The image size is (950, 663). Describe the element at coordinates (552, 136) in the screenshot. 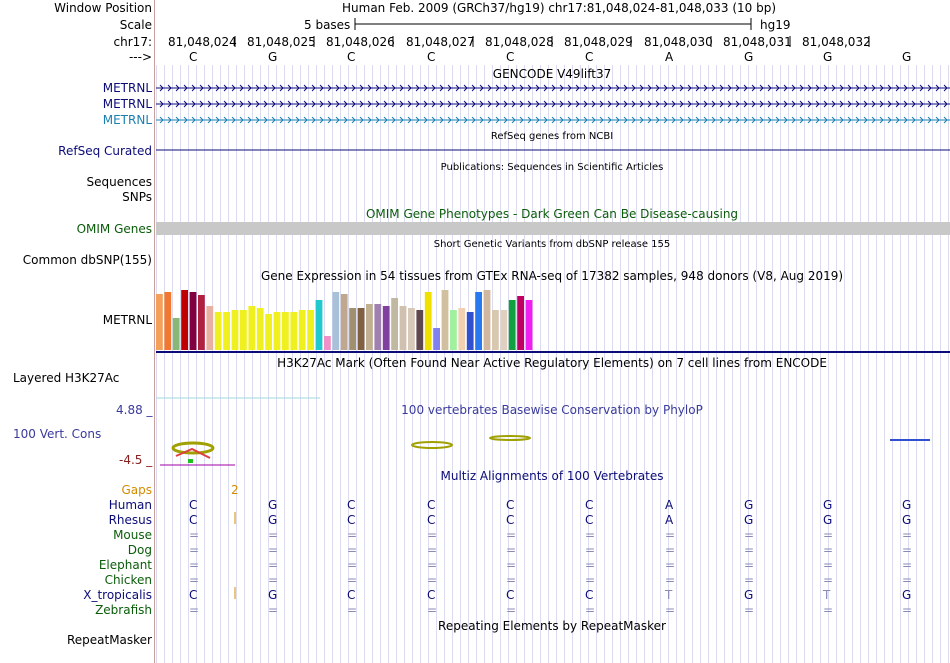

I see `refseq-title: RefSeq genes from NCBI` at that location.